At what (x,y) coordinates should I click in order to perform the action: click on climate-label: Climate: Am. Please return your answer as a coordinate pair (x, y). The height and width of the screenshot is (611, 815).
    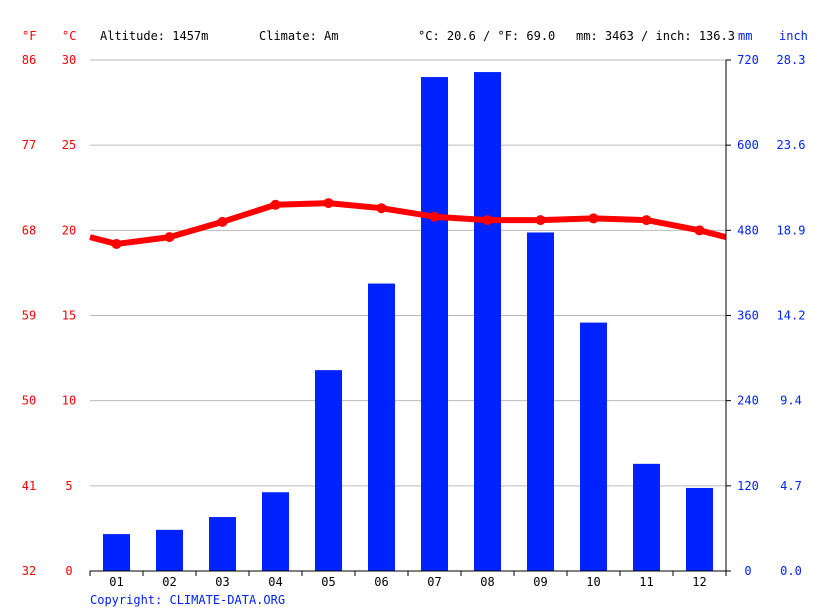
    Looking at the image, I should click on (298, 36).